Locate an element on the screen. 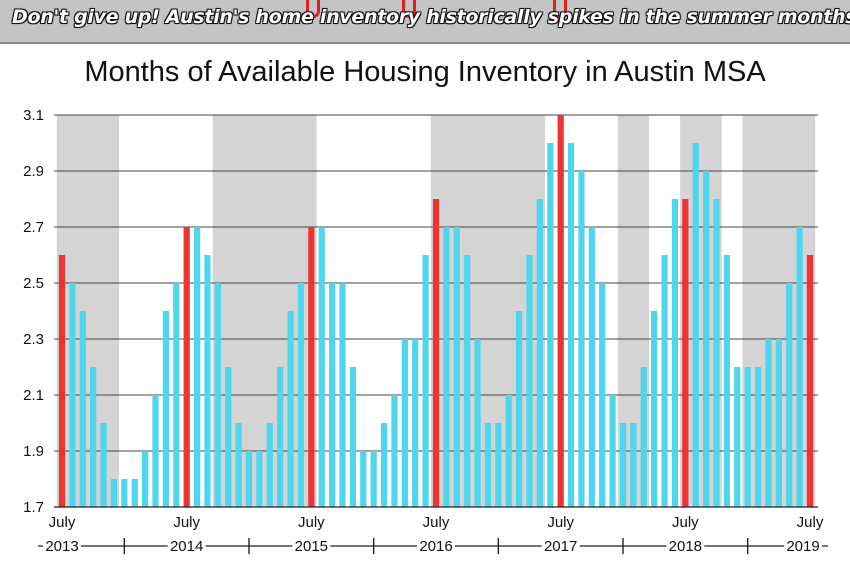 The width and height of the screenshot is (850, 570). banner-decoration-mid is located at coordinates (409, 9).